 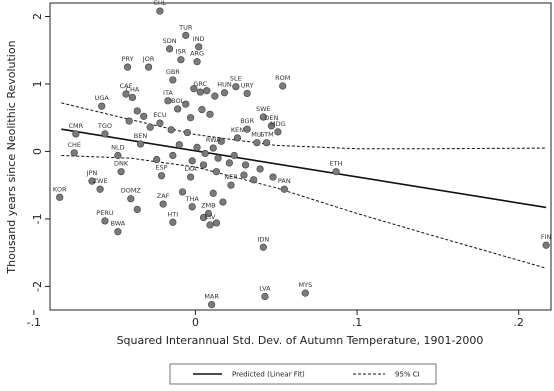 I want to click on point-label: BEN, so click(x=141, y=136).